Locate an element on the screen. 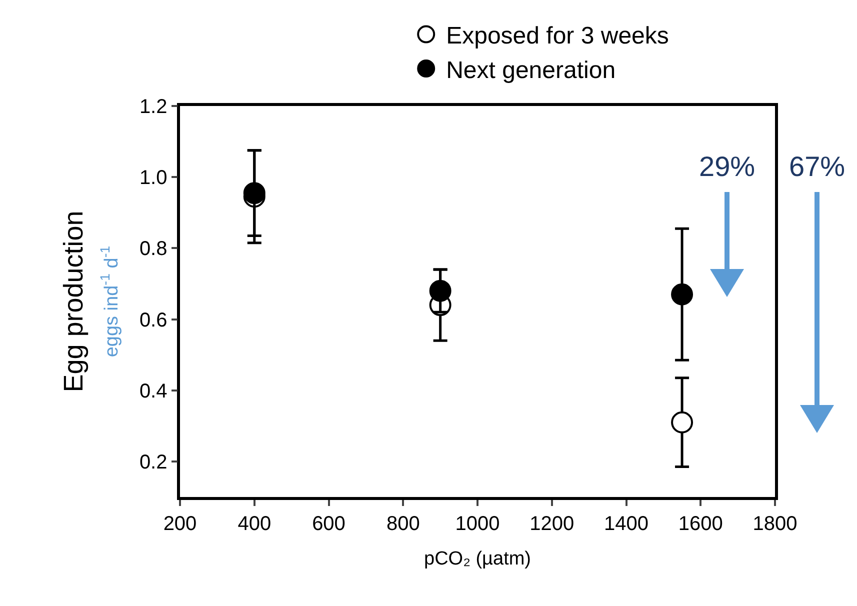 Image resolution: width=857 pixels, height=606 pixels. legend-label: Next generation is located at coordinates (531, 70).